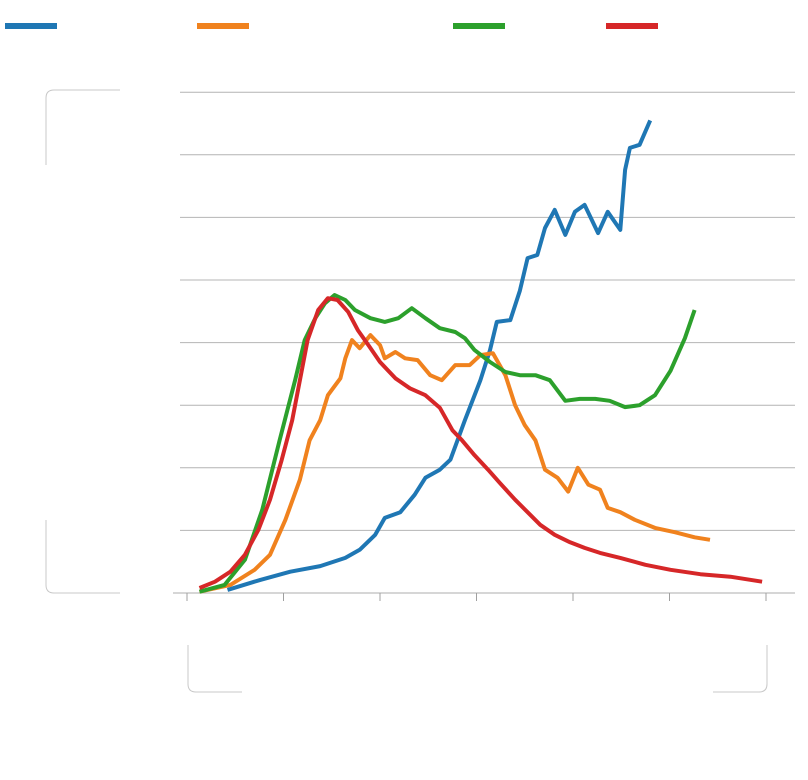 Image resolution: width=808 pixels, height=780 pixels. Describe the element at coordinates (477, 669) in the screenshot. I see `x-axis-label-frame` at that location.